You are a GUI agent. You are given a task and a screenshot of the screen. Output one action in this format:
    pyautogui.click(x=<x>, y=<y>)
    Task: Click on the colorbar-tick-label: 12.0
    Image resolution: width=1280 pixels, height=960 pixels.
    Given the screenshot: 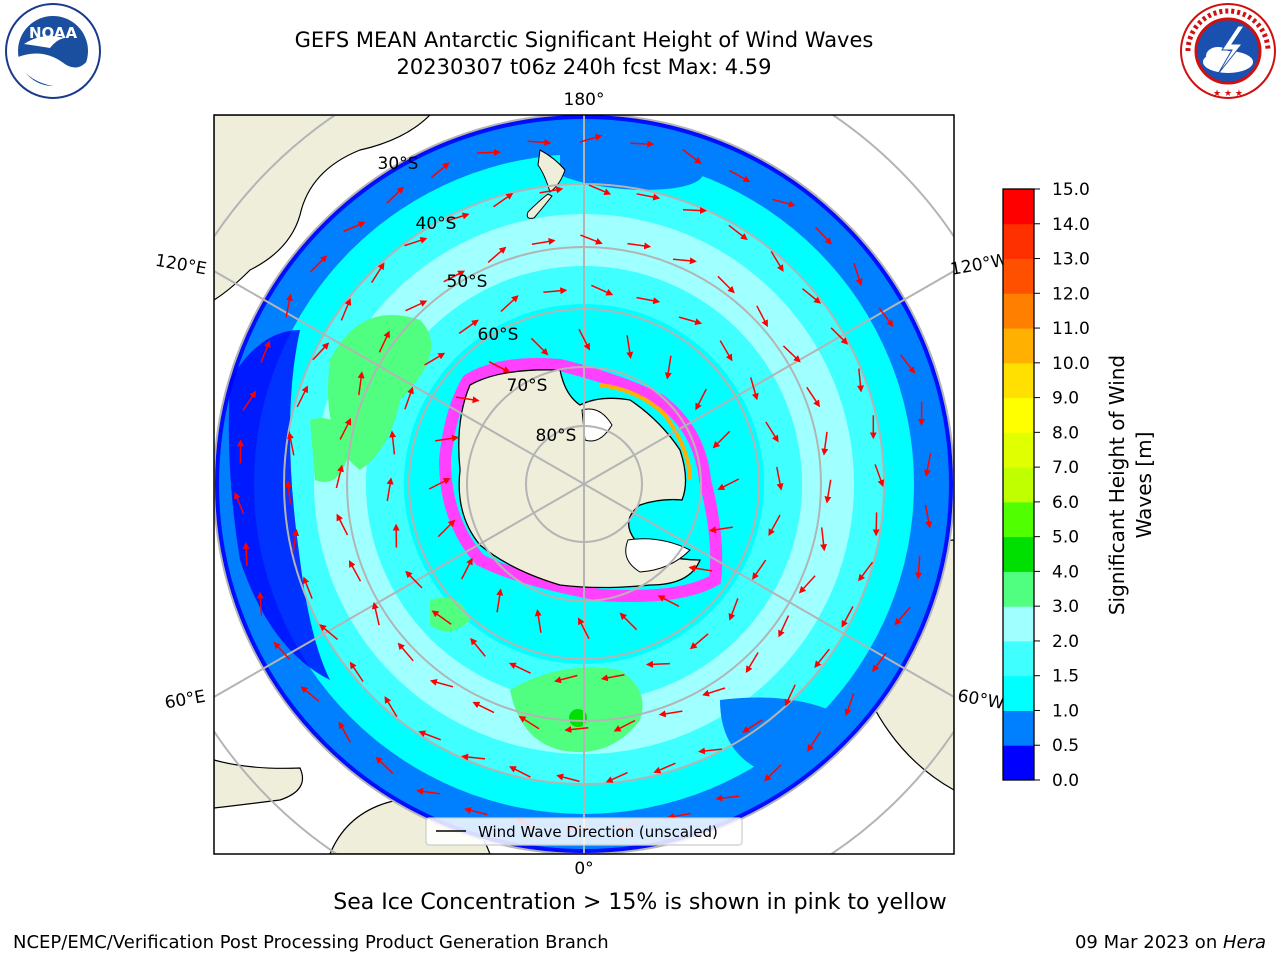 What is the action you would take?
    pyautogui.click(x=1071, y=294)
    